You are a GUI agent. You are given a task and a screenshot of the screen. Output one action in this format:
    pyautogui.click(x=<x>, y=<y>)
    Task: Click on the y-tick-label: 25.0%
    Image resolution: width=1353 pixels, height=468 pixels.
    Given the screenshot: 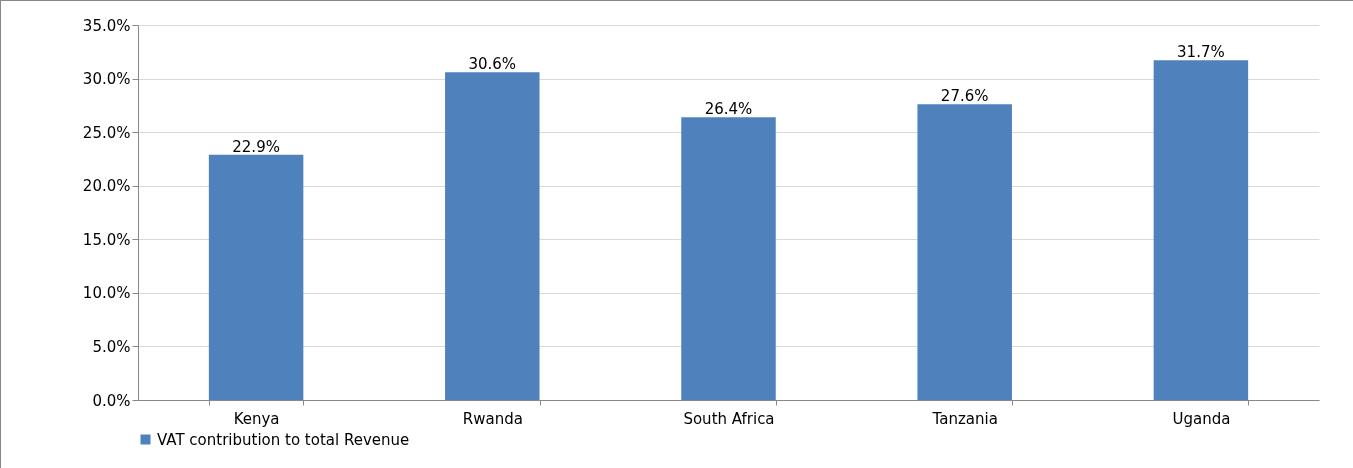 What is the action you would take?
    pyautogui.click(x=106, y=132)
    